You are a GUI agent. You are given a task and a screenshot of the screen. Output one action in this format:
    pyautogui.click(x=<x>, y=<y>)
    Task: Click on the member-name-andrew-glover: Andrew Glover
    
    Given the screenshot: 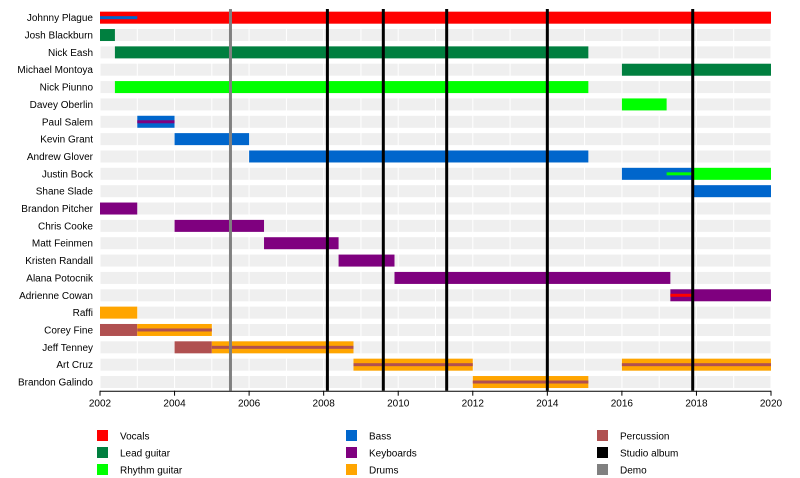 What is the action you would take?
    pyautogui.click(x=60, y=157)
    